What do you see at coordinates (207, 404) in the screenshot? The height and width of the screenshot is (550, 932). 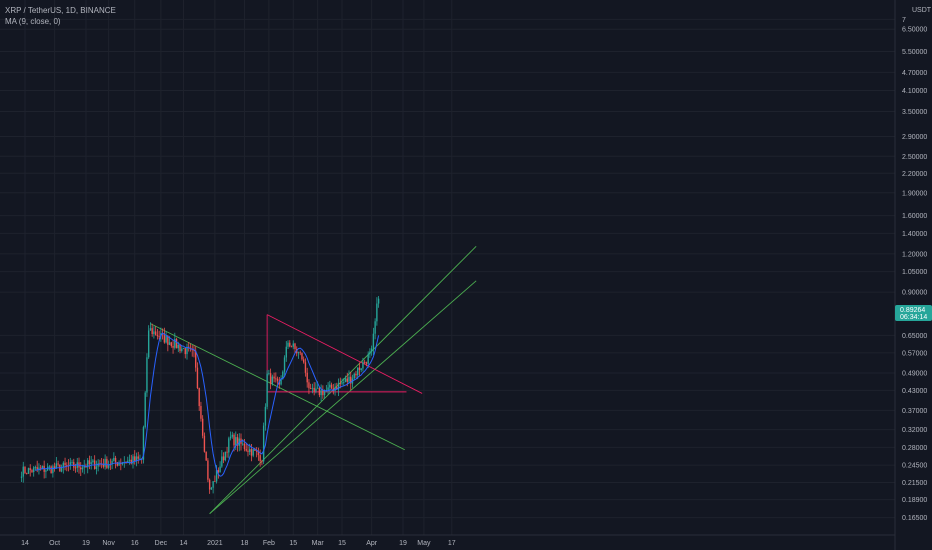 I see `ma-polyline` at bounding box center [207, 404].